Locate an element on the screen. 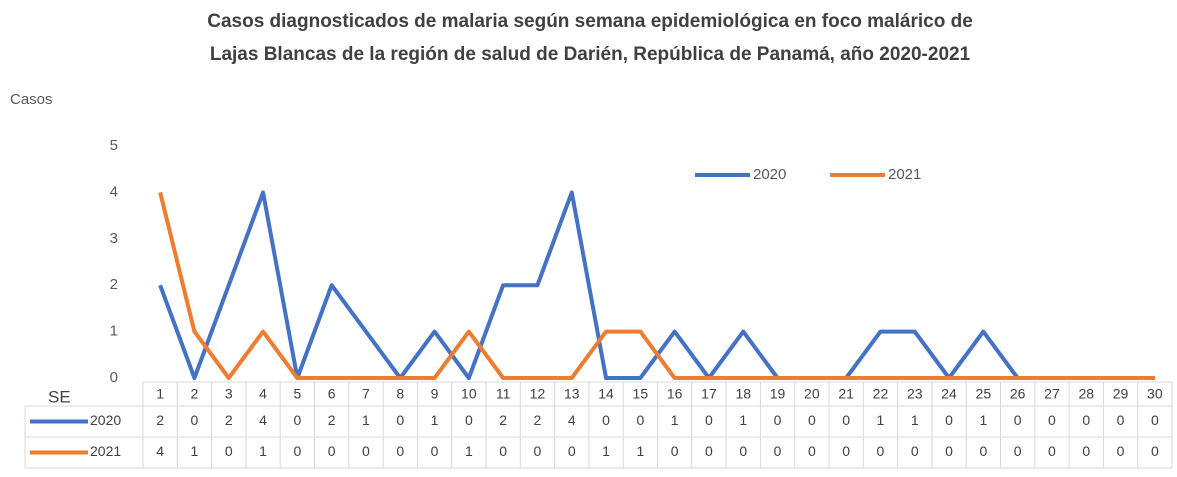  y-tick-label: 1 is located at coordinates (114, 331).